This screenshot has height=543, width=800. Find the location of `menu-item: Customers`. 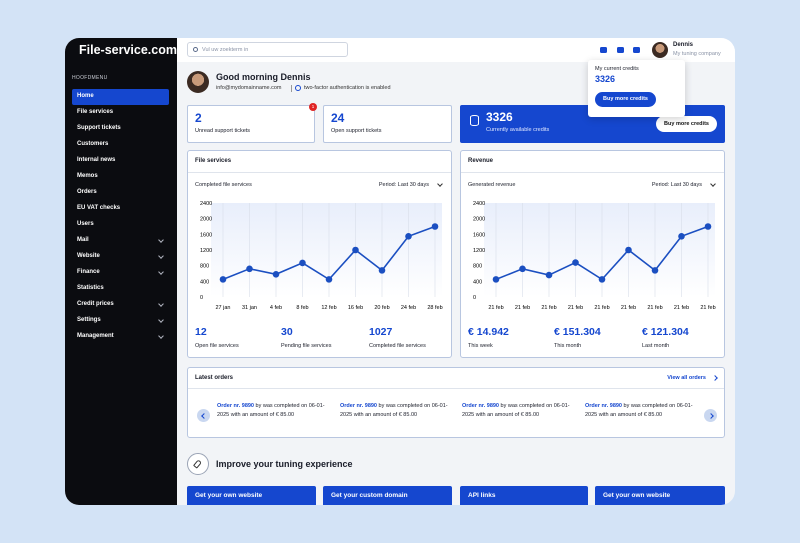

menu-item: Customers is located at coordinates (120, 145).